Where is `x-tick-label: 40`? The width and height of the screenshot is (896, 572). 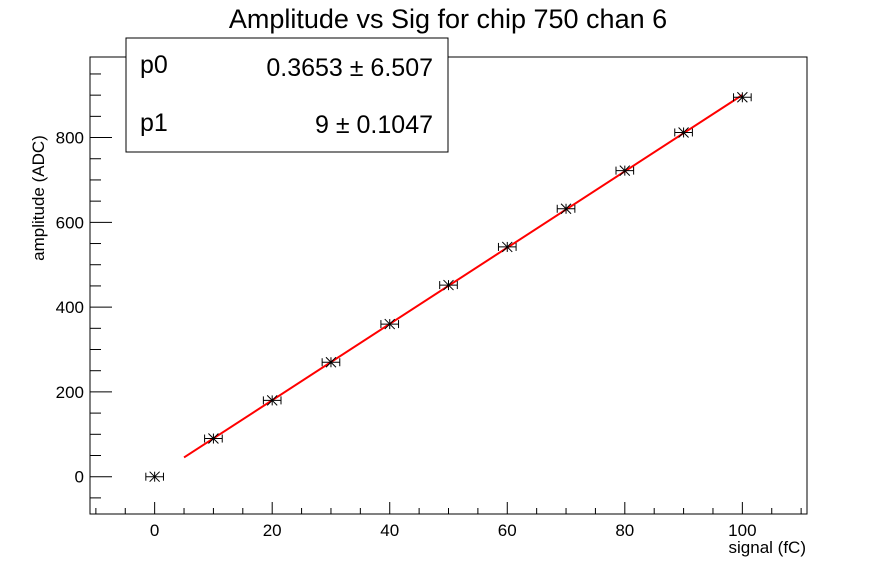 x-tick-label: 40 is located at coordinates (389, 530).